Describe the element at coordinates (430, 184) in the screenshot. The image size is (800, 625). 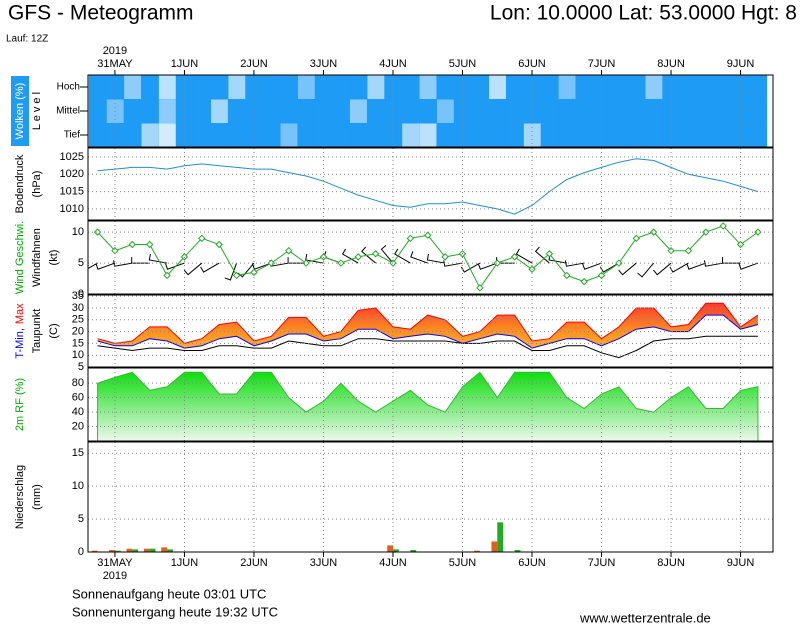
I see `panel-frame` at that location.